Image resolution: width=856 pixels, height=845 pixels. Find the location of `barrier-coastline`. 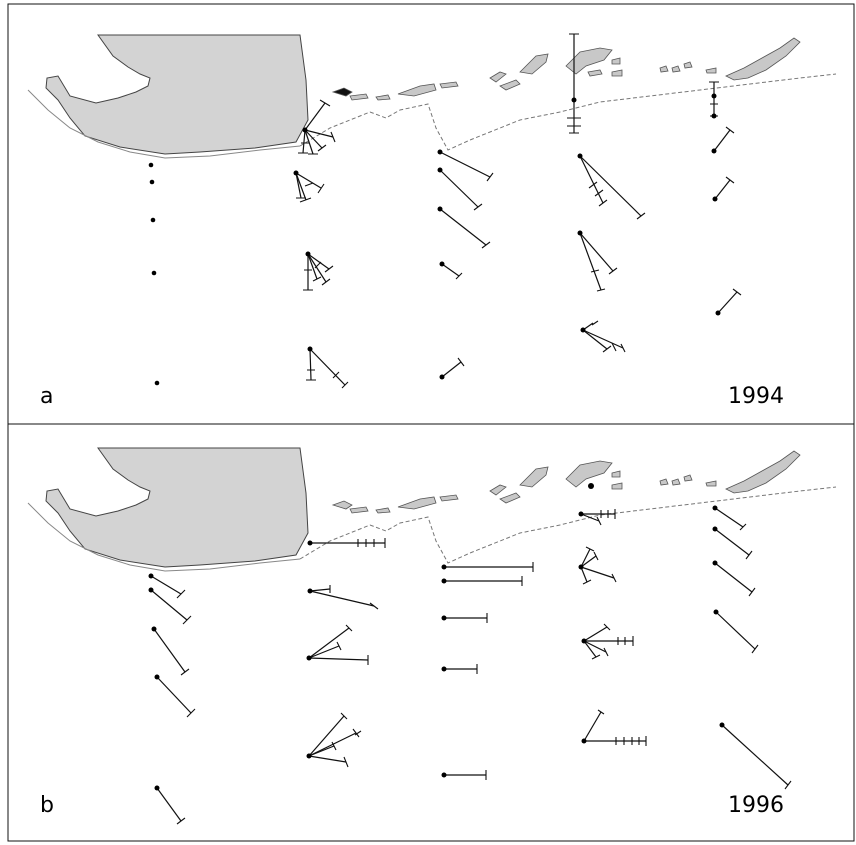

barrier-coastline is located at coordinates (568, 112).